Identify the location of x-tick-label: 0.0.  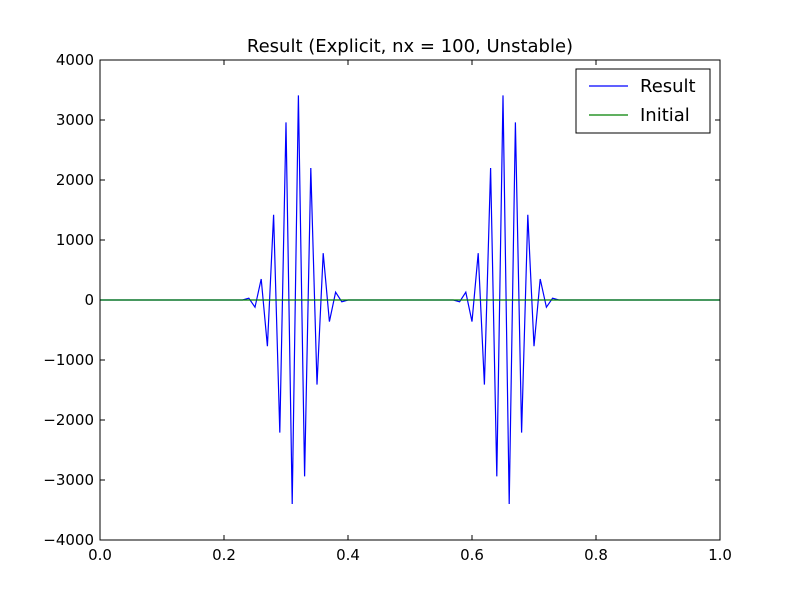
(100, 555).